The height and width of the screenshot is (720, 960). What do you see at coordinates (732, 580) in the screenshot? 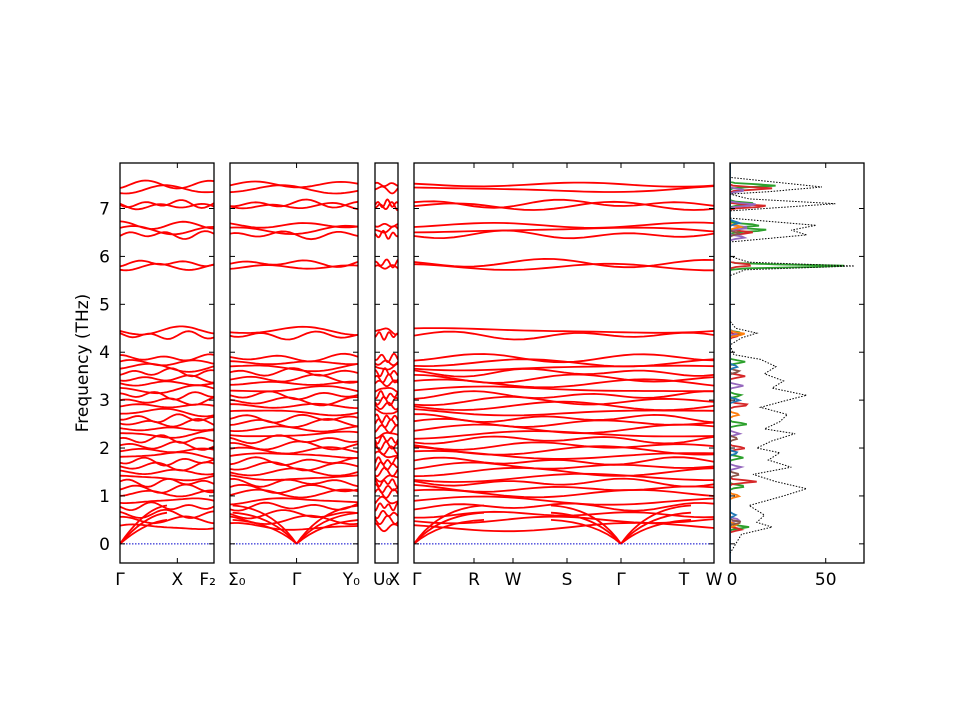
I see `dos-x-tick-label: 0` at bounding box center [732, 580].